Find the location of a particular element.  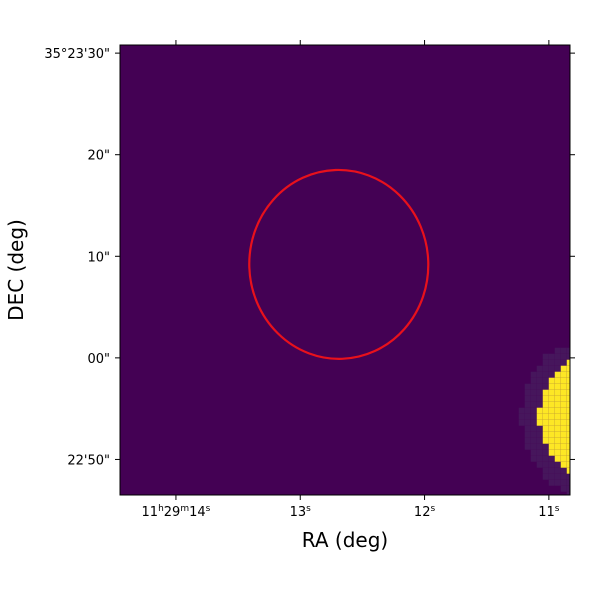

x-tick-label: 11h29m14s is located at coordinates (176, 512).